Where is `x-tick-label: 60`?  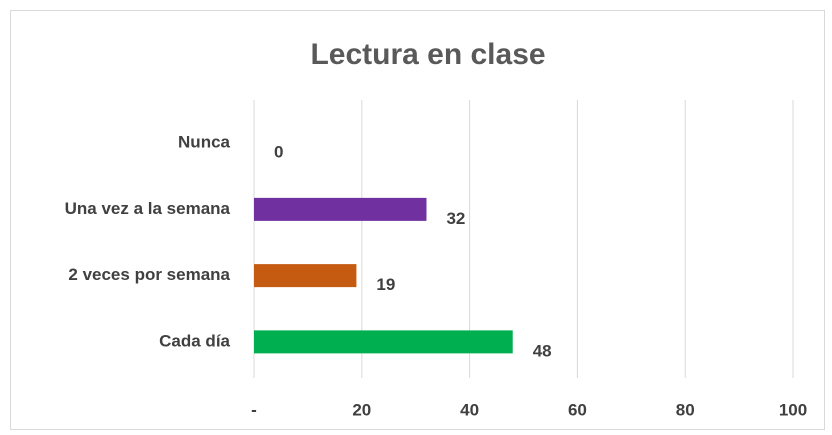 x-tick-label: 60 is located at coordinates (577, 409).